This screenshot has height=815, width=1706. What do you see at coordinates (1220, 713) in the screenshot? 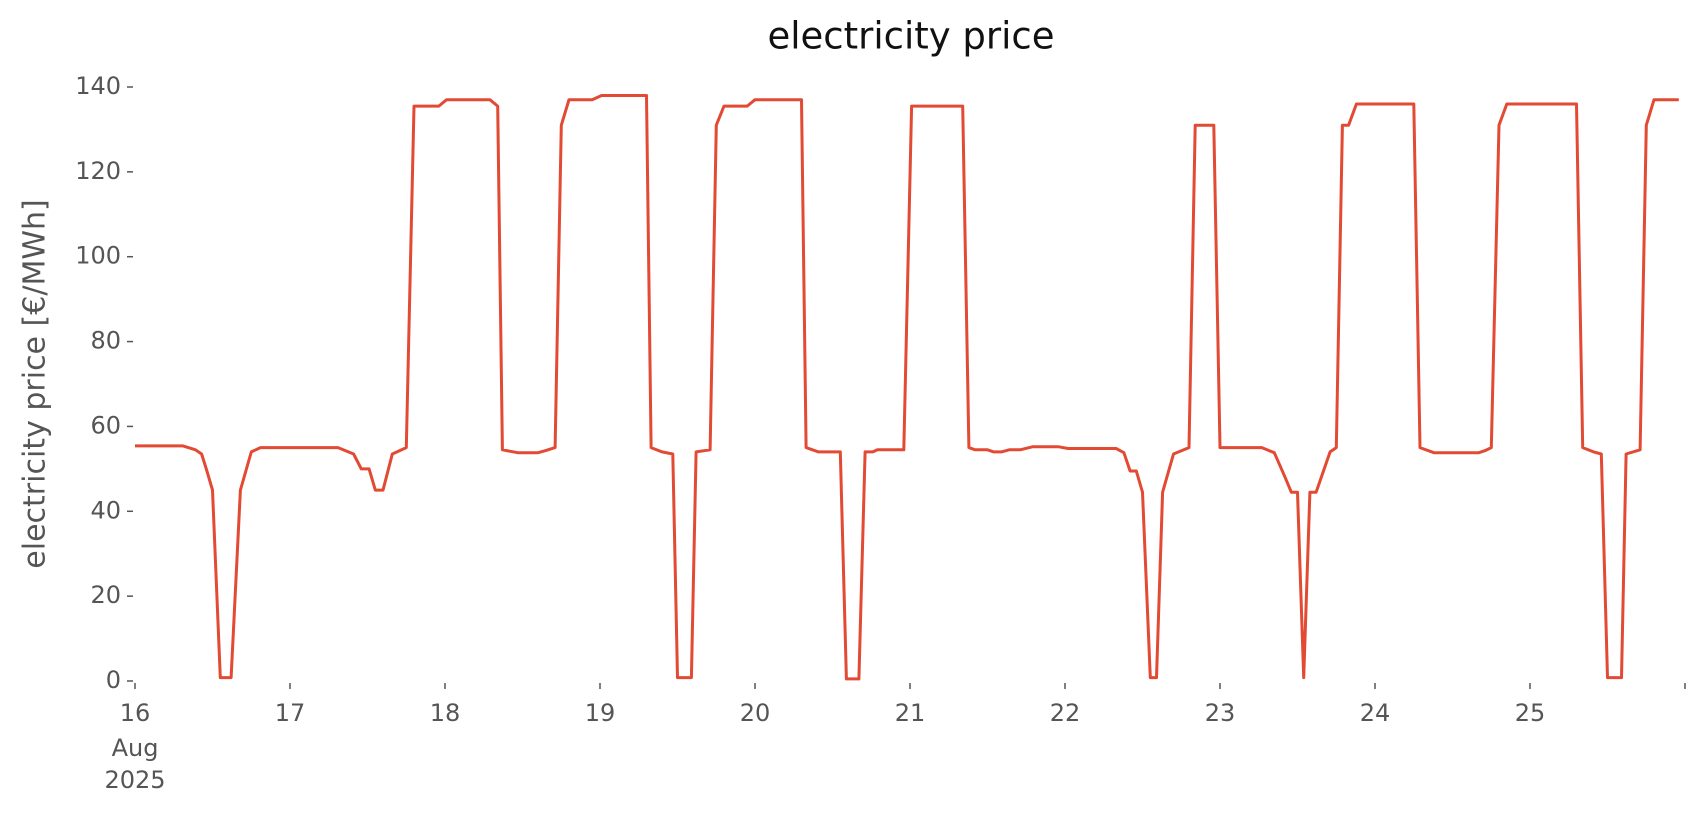
I see `x-tick-label: 23` at bounding box center [1220, 713].